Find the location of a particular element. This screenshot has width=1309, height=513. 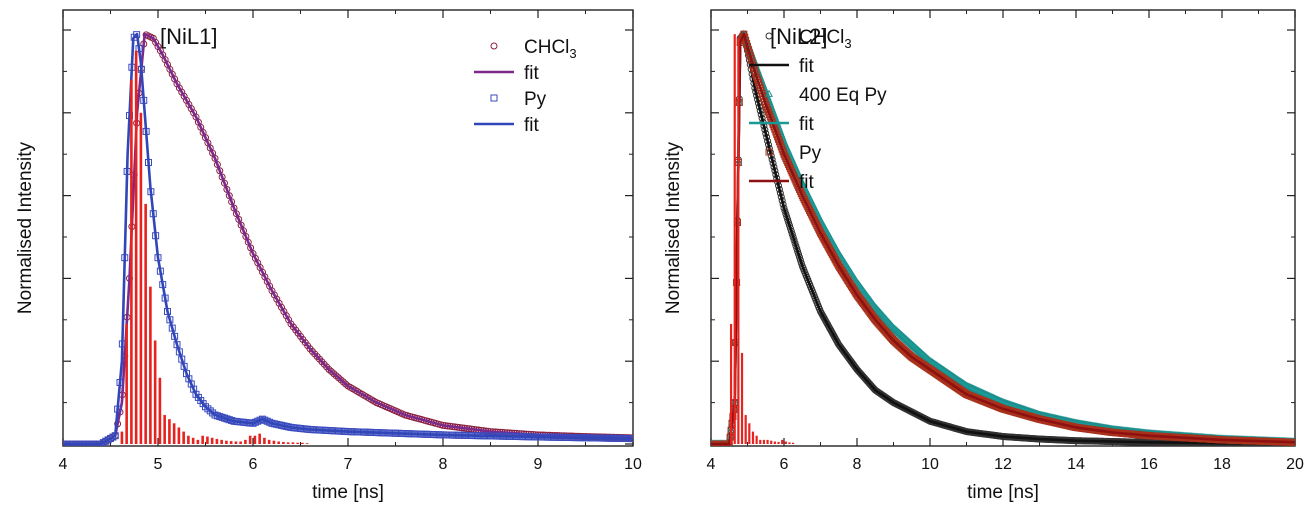

panel-title: [NiL1] is located at coordinates (188, 36).